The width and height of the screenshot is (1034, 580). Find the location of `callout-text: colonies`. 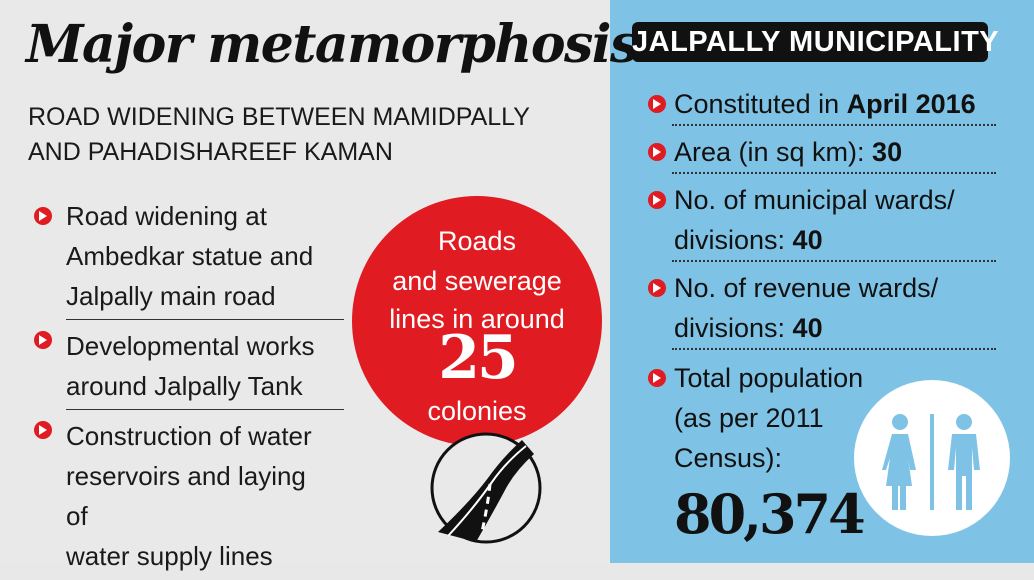

callout-text: colonies is located at coordinates (477, 411).